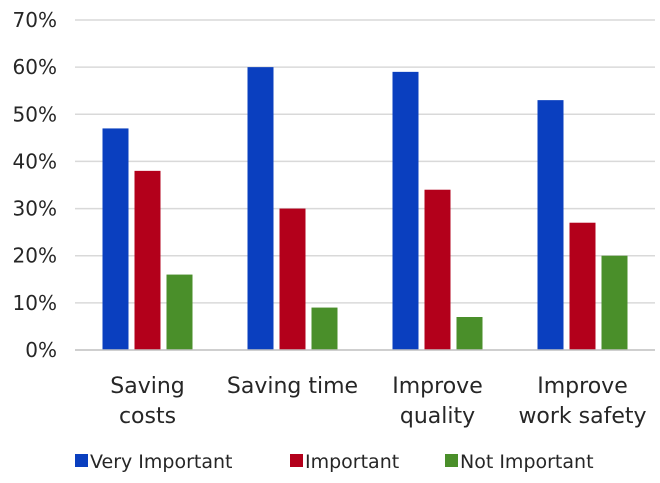 The height and width of the screenshot is (483, 660). I want to click on y-tick-label: 10%, so click(35, 303).